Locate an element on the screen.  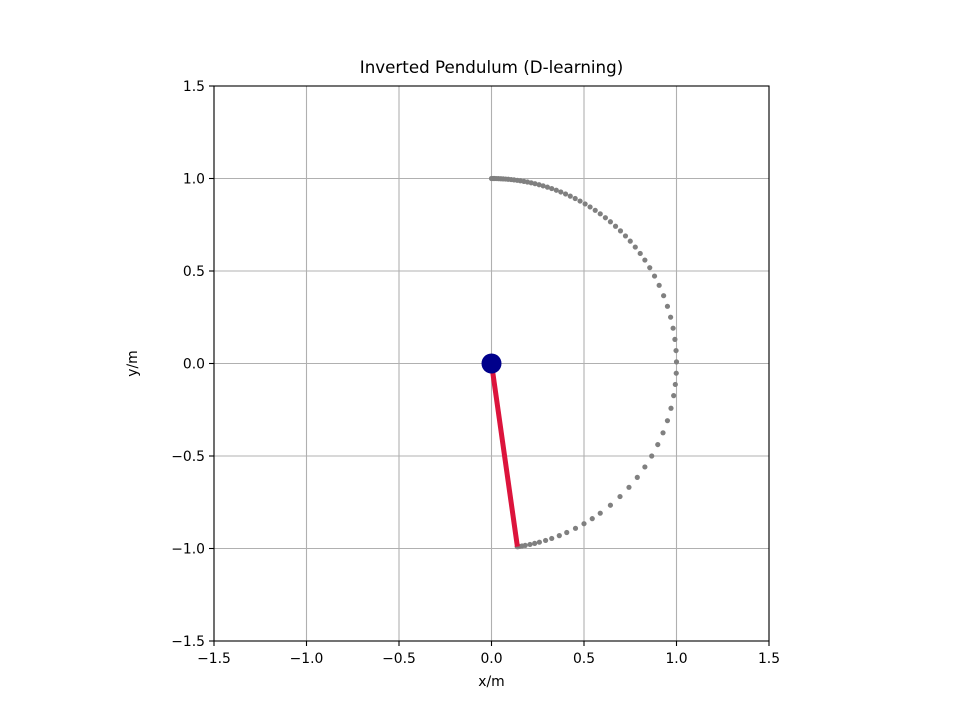
pendulum-rod is located at coordinates (504, 455).